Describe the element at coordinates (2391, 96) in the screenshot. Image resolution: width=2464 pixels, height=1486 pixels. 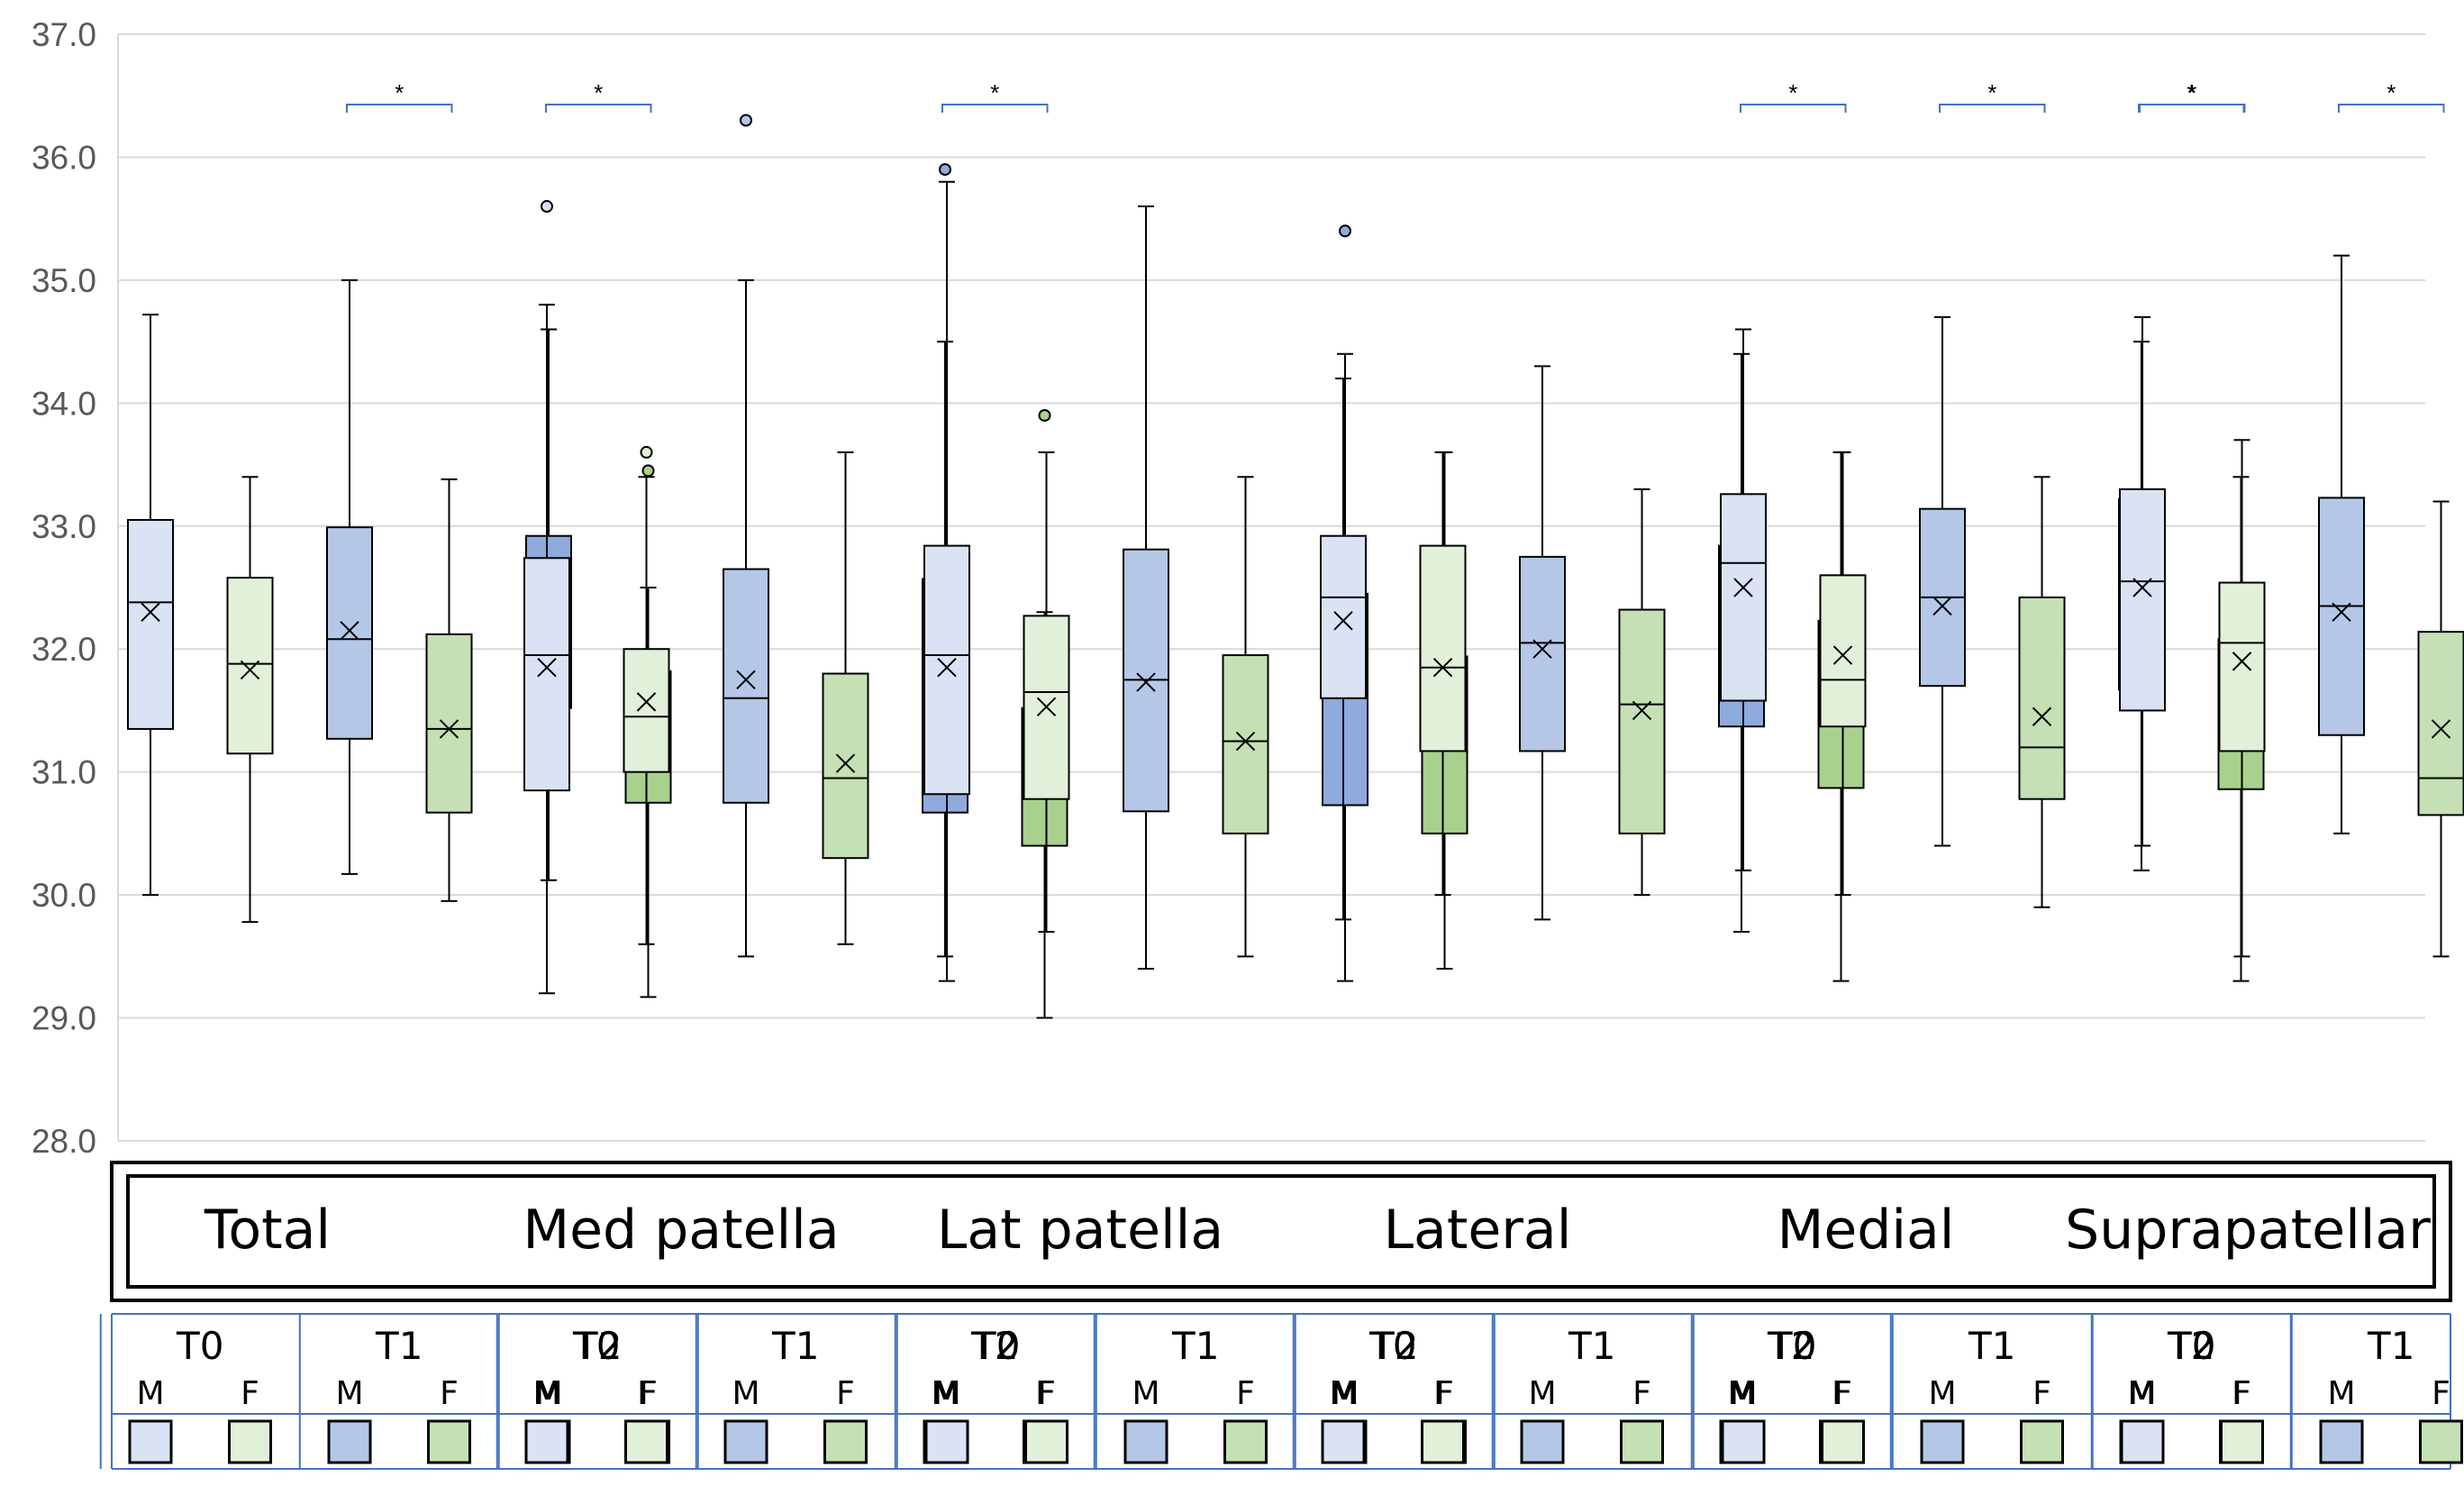
I see `significance-bracket-t1: *` at that location.